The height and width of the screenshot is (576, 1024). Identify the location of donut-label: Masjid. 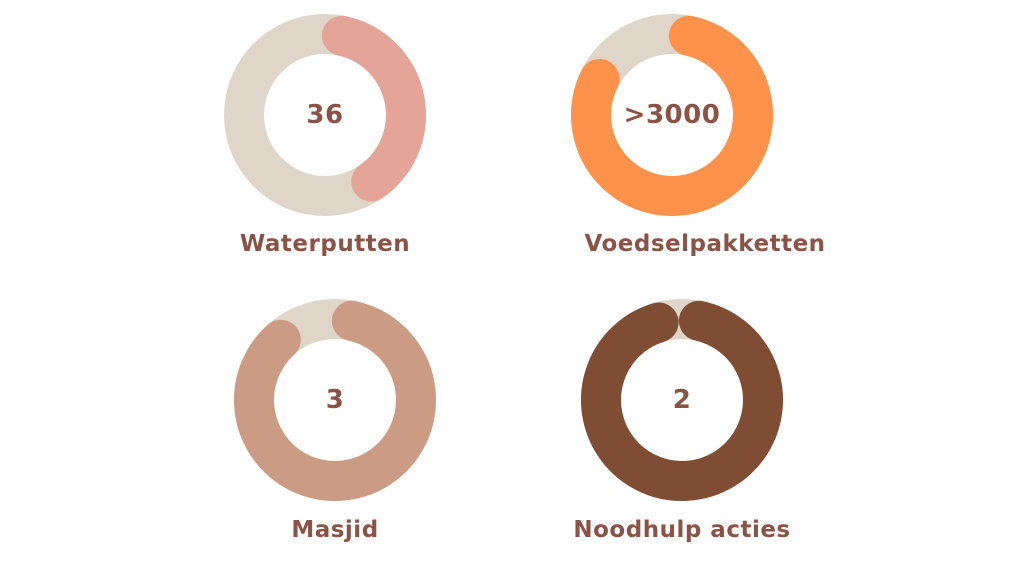
(335, 530).